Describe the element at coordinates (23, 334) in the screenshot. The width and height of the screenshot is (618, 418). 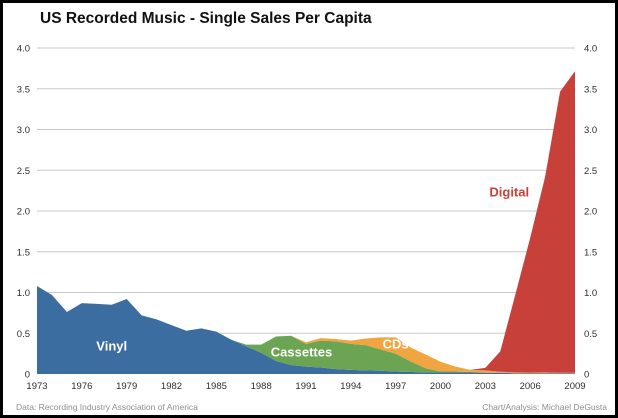
I see `y-axis-label-left: 0.5` at that location.